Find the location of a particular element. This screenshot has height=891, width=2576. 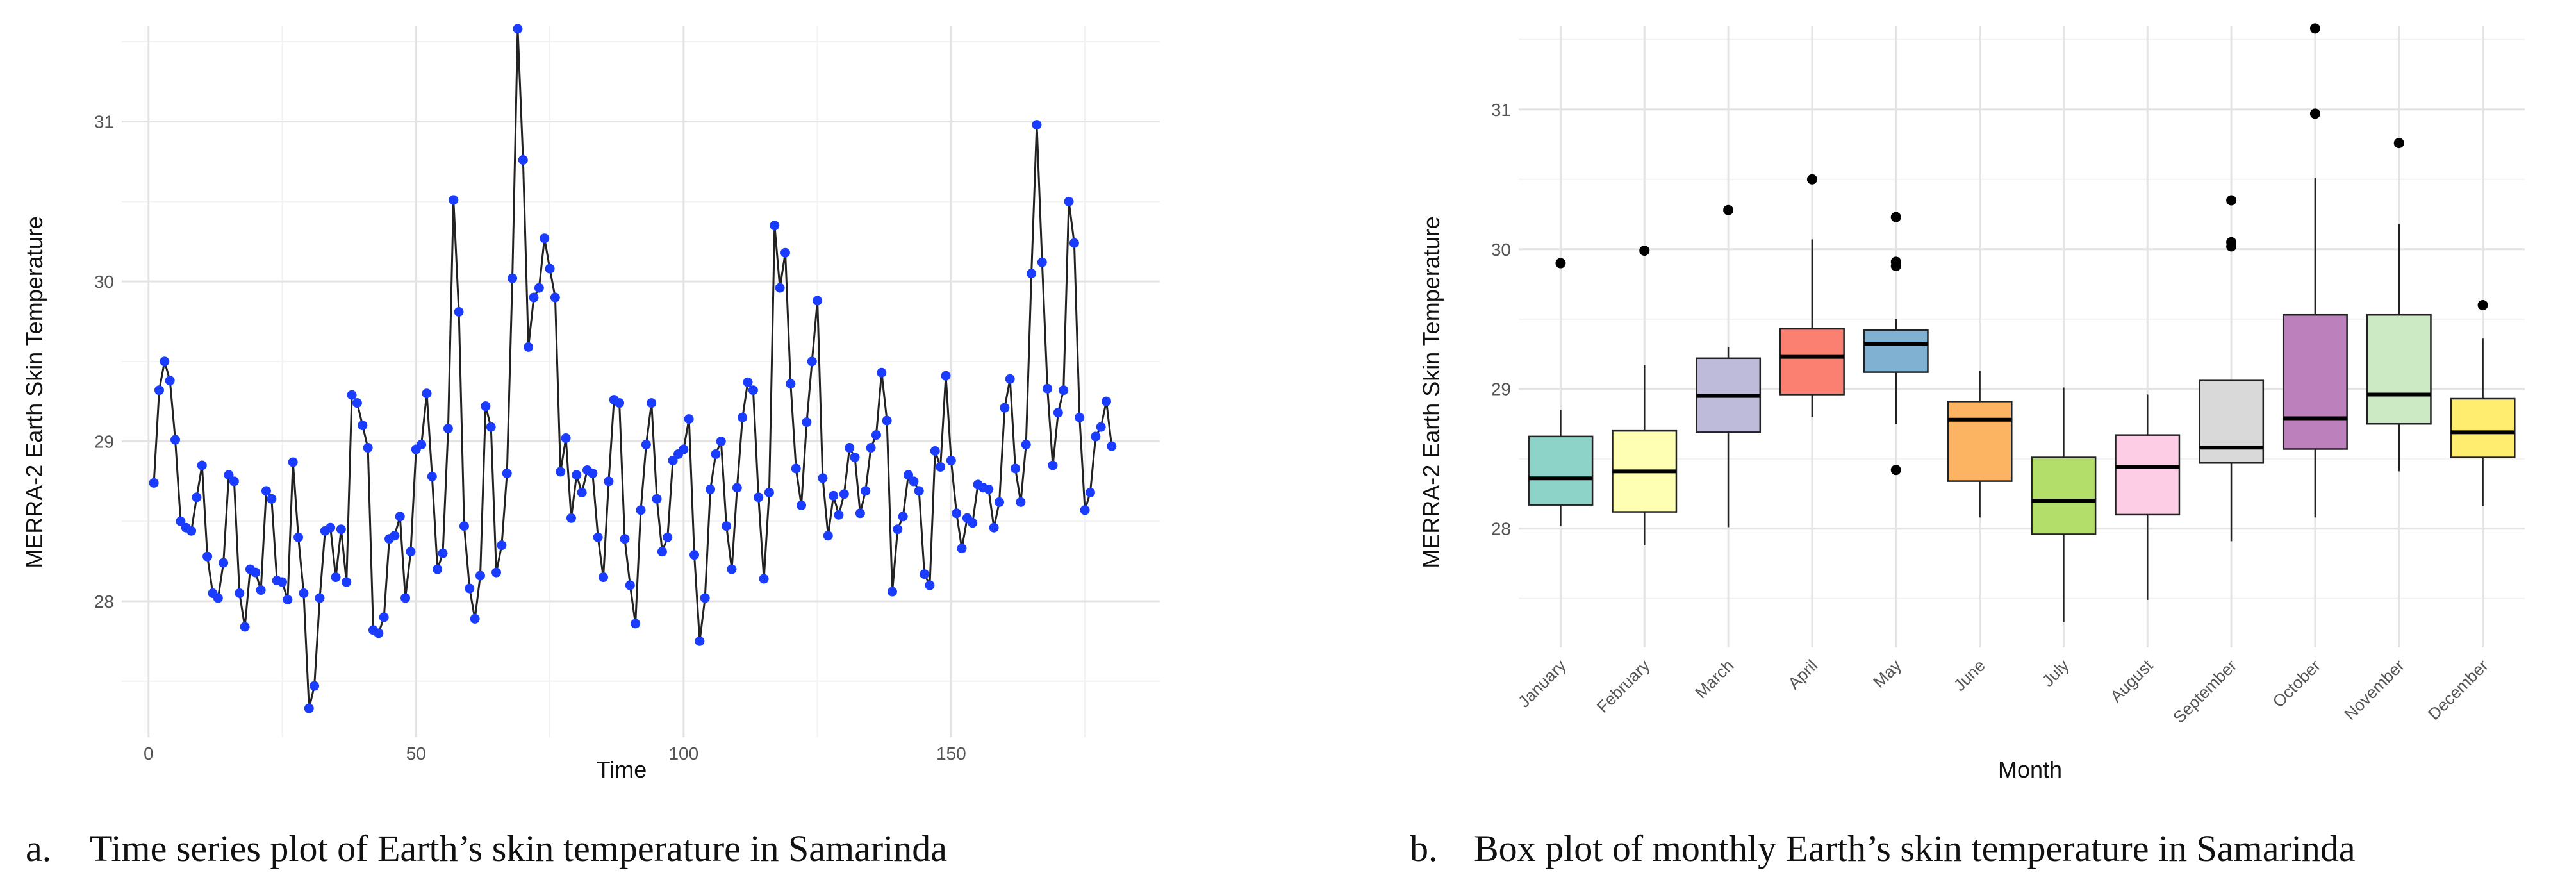

box-july is located at coordinates (2064, 504).